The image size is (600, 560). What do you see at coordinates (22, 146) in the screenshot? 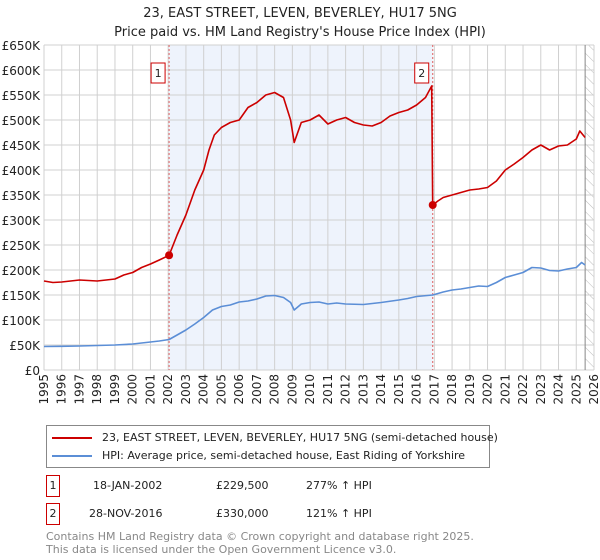
I see `y-tick-label: £450K` at bounding box center [22, 146].